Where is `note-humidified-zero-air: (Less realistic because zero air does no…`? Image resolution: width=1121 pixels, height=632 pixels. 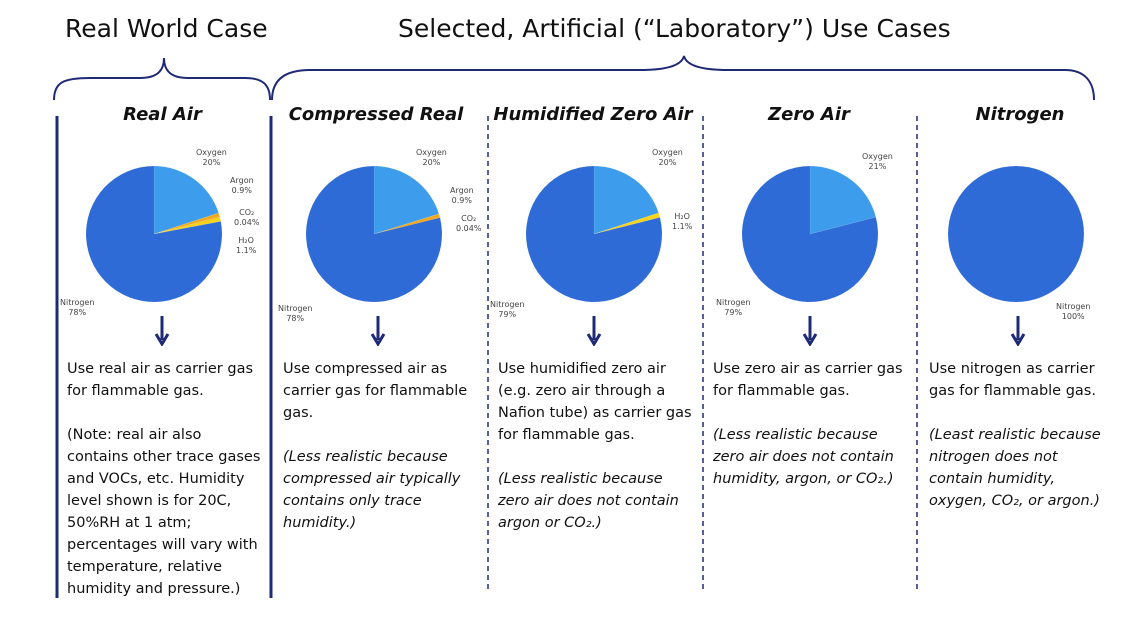
note-humidified-zero-air: (Less realistic because zero air does no… is located at coordinates (588, 501).